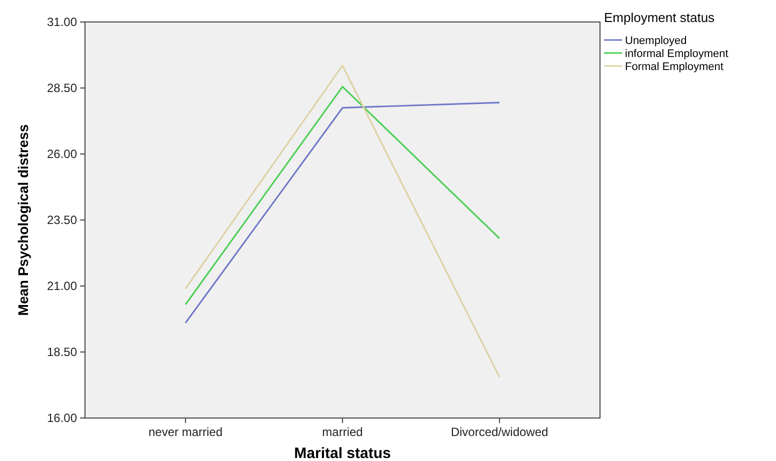  What do you see at coordinates (62, 352) in the screenshot?
I see `y-tick-label: 18.50` at bounding box center [62, 352].